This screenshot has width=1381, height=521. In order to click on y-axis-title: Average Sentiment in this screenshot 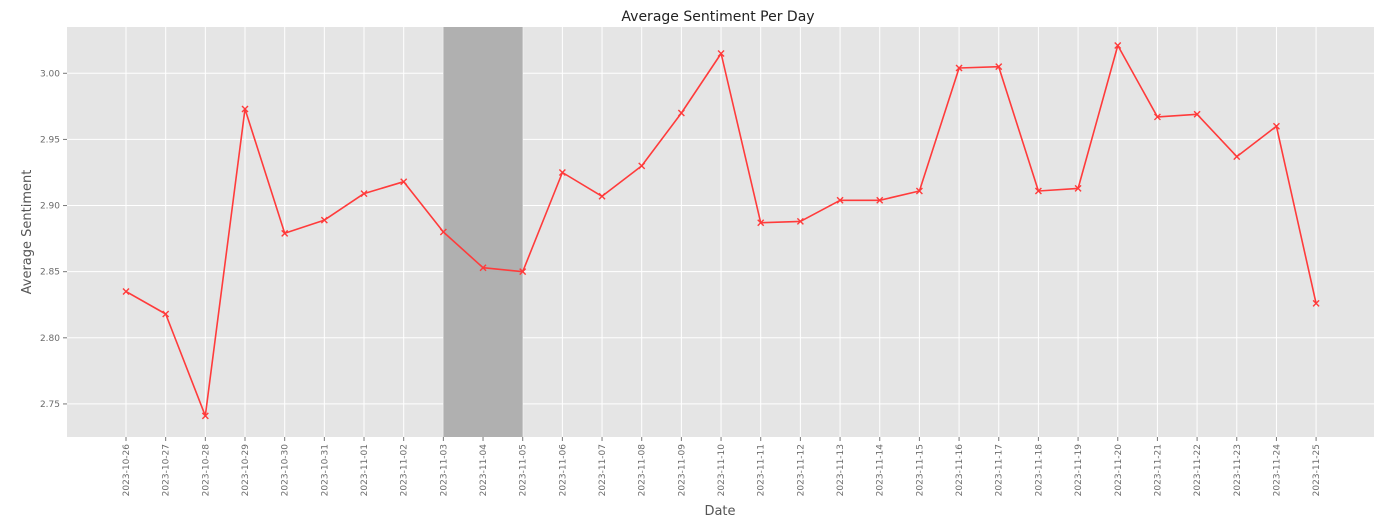, I will do `click(27, 232)`.